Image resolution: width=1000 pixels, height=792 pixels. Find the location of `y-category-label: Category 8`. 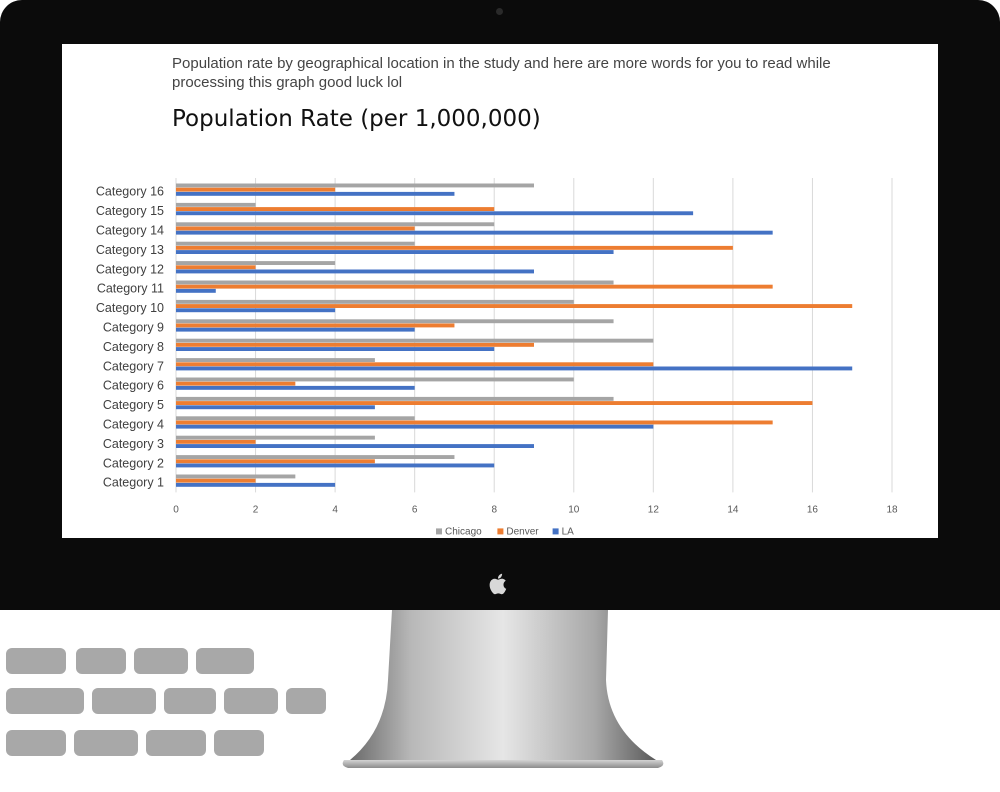

y-category-label: Category 8 is located at coordinates (133, 347).